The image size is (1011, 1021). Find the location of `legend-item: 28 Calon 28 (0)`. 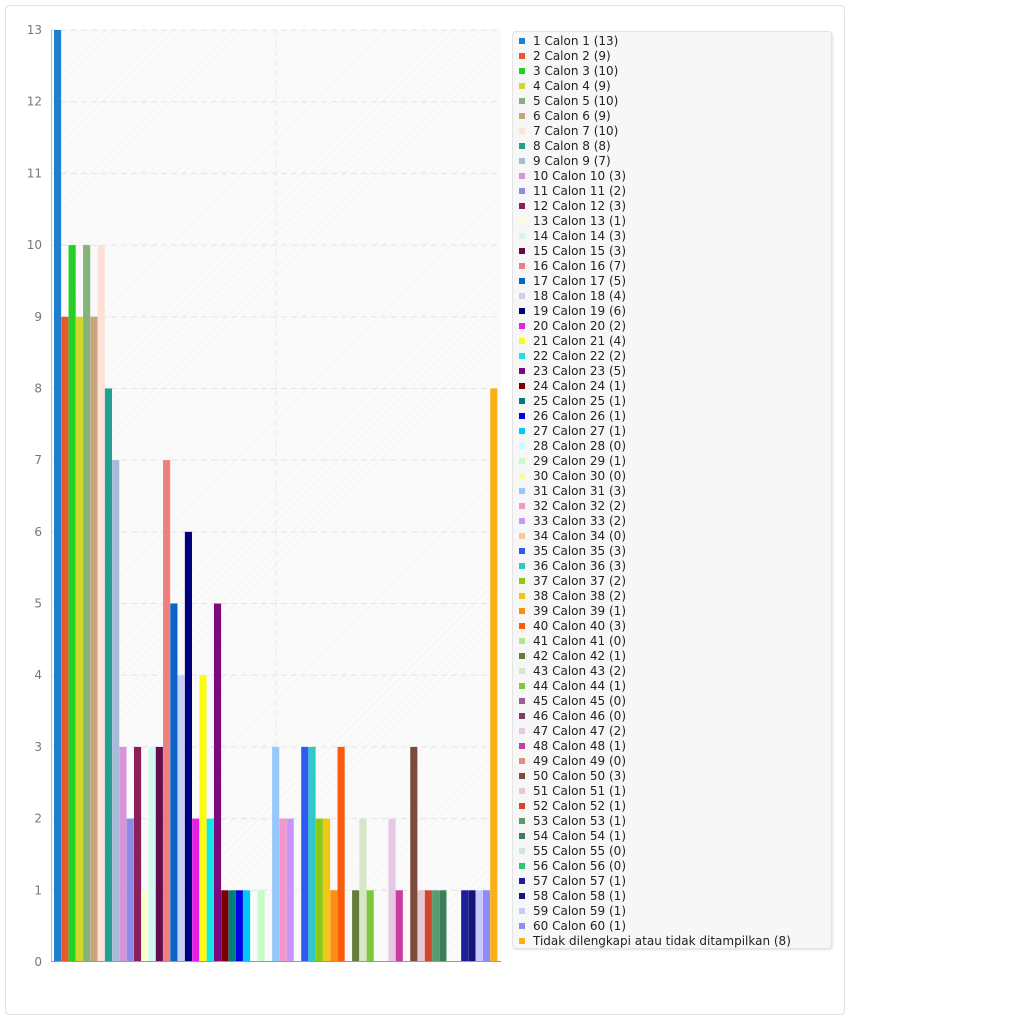

legend-item: 28 Calon 28 (0) is located at coordinates (675, 445).